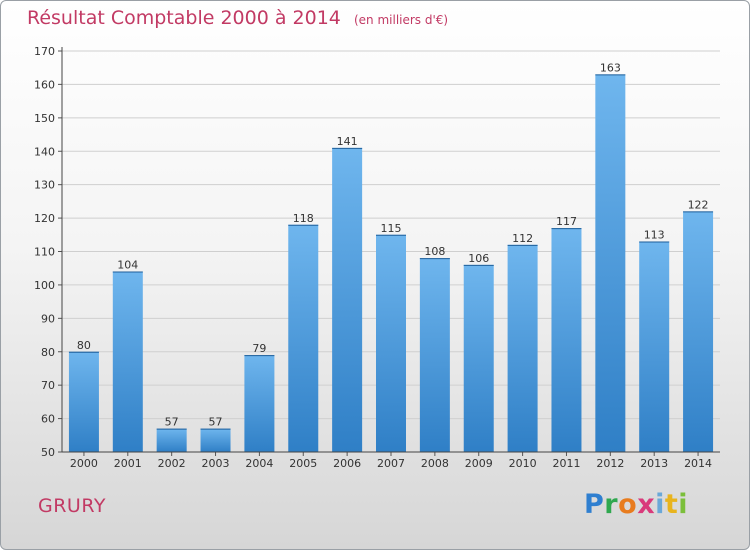 This screenshot has height=550, width=750. What do you see at coordinates (347, 463) in the screenshot?
I see `x-tick-label: 2006` at bounding box center [347, 463].